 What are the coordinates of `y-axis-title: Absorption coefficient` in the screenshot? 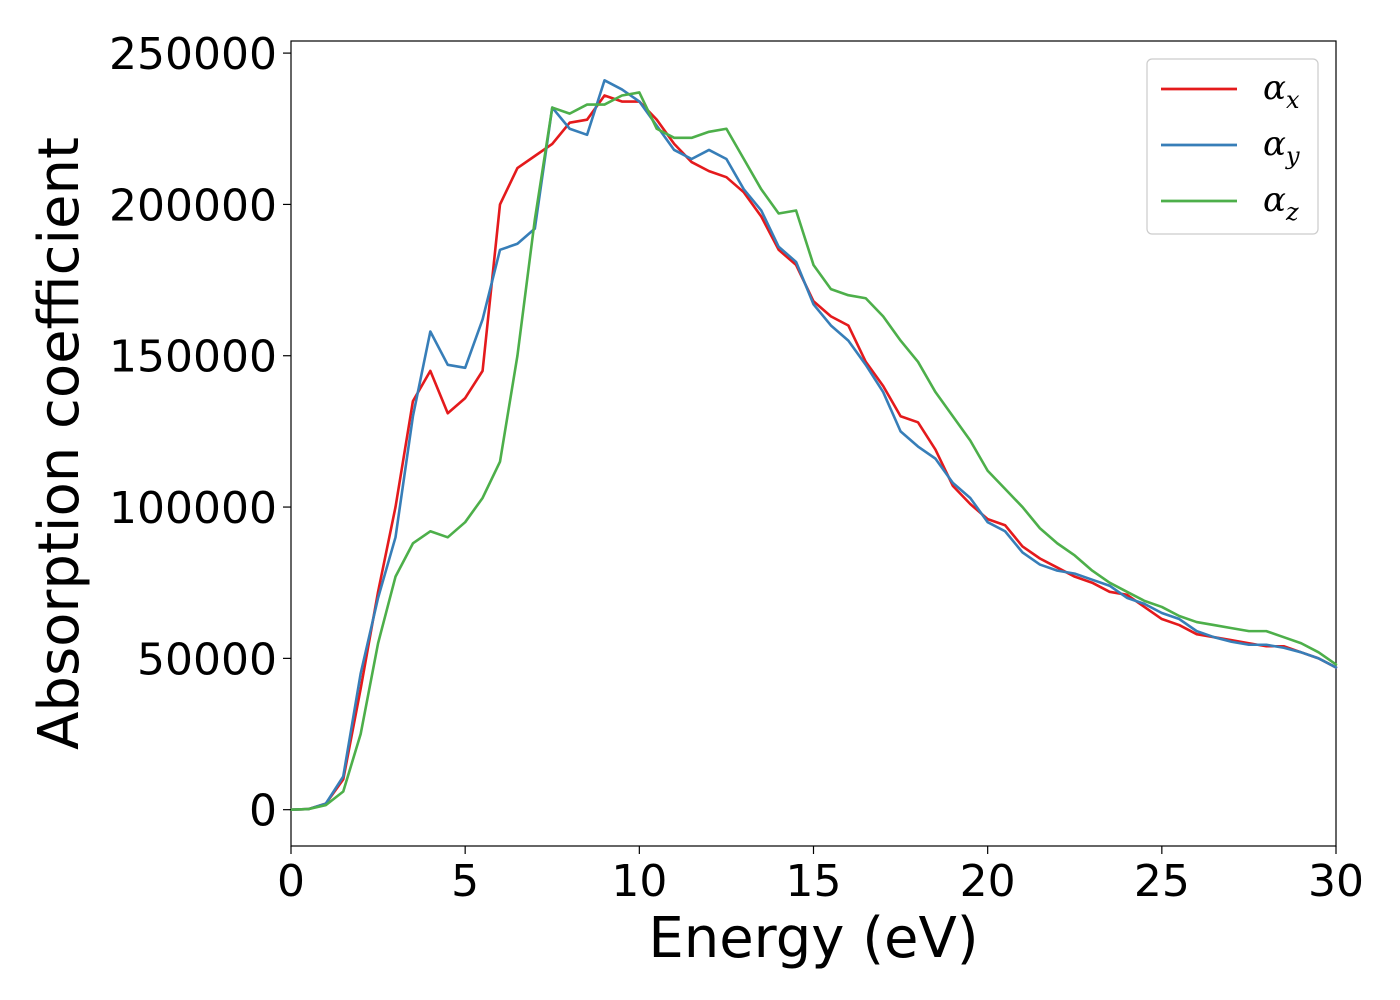 It's located at (59, 443).